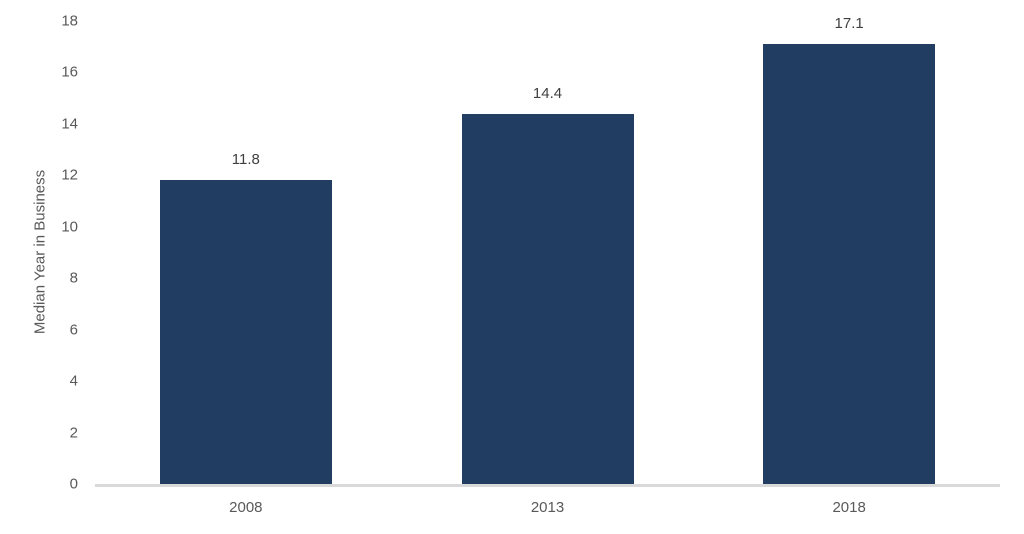 The height and width of the screenshot is (534, 1024). I want to click on y-axis-tick-label: 10, so click(69, 227).